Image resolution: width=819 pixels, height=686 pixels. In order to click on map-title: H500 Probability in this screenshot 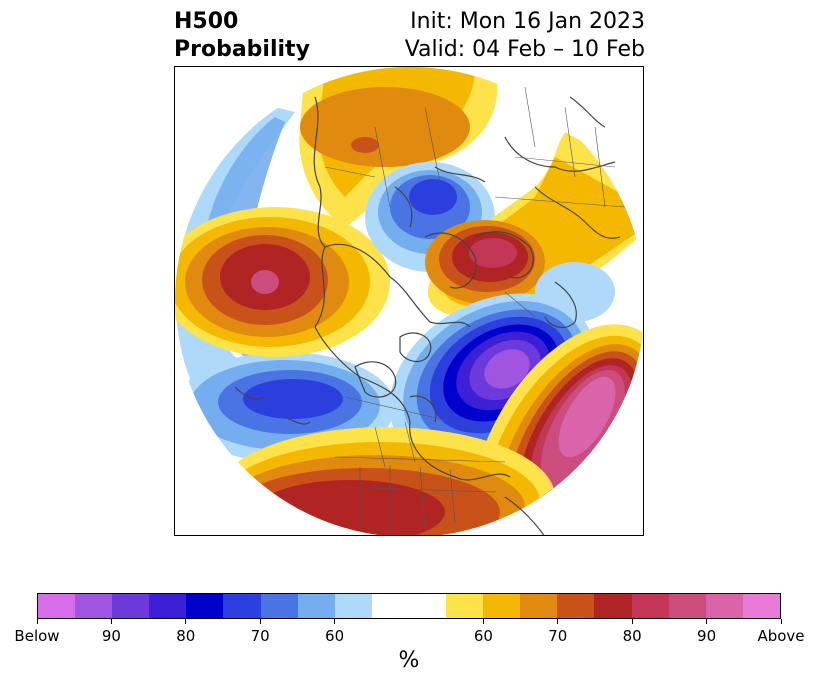, I will do `click(242, 36)`.